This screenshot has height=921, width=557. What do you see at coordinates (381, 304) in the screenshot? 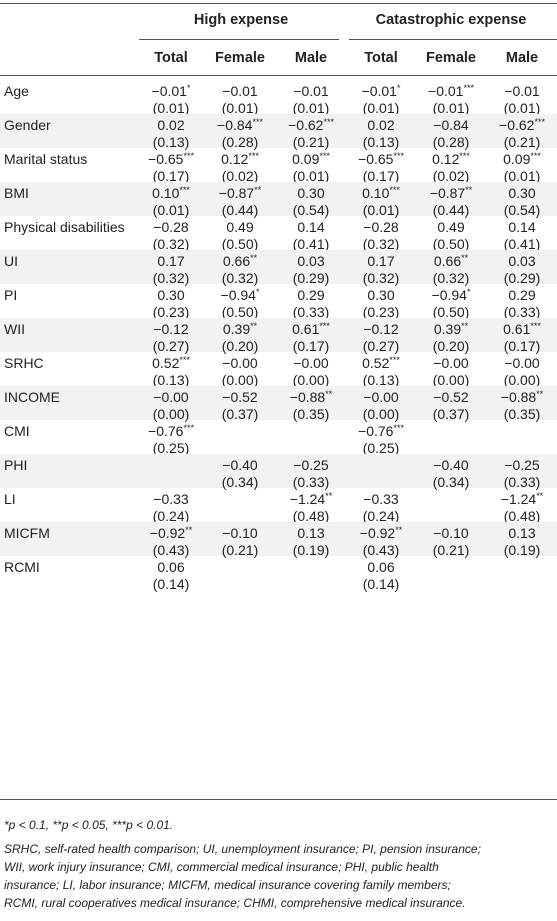
I see `table-cell: 0.30 (0.23)` at bounding box center [381, 304].